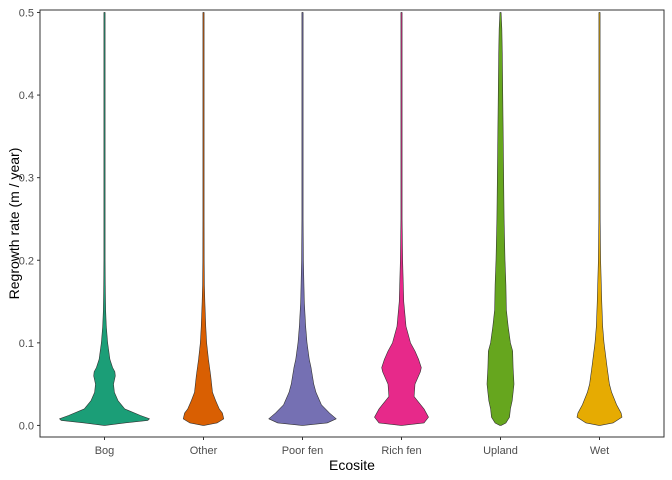 The height and width of the screenshot is (480, 672). I want to click on violin-poor-fen, so click(302, 219).